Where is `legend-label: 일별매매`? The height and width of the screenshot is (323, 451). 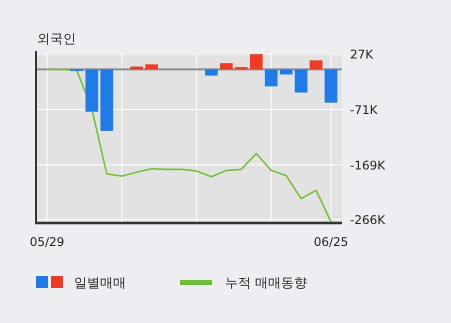
legend-label: 일별매매 is located at coordinates (100, 283).